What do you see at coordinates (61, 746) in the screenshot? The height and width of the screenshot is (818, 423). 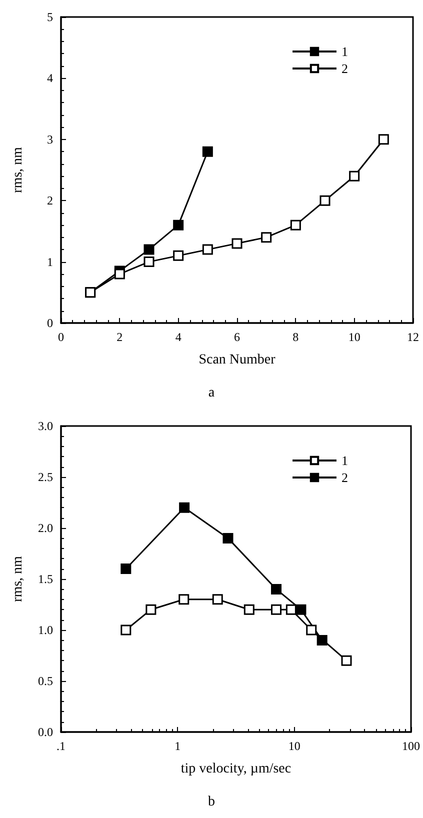 I see `x-tick-label: .1` at bounding box center [61, 746].